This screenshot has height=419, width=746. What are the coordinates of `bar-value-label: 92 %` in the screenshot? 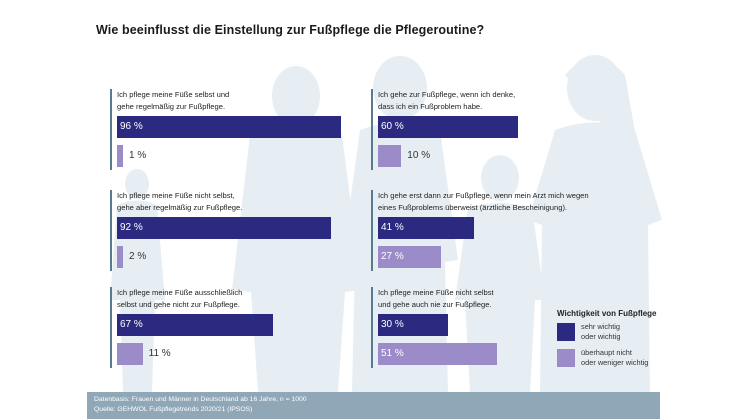 It's located at (131, 227).